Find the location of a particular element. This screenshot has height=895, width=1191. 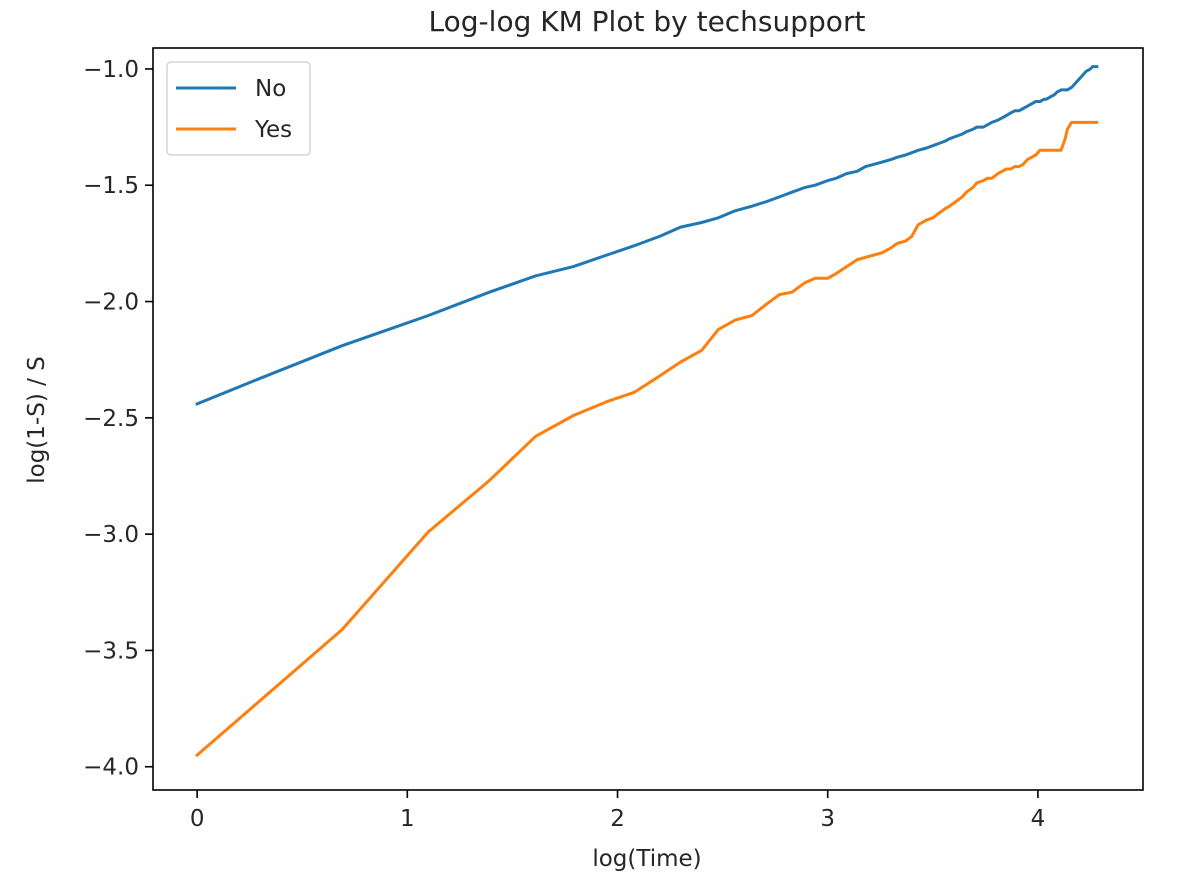

y-tick-label: −2.0 is located at coordinates (111, 303).